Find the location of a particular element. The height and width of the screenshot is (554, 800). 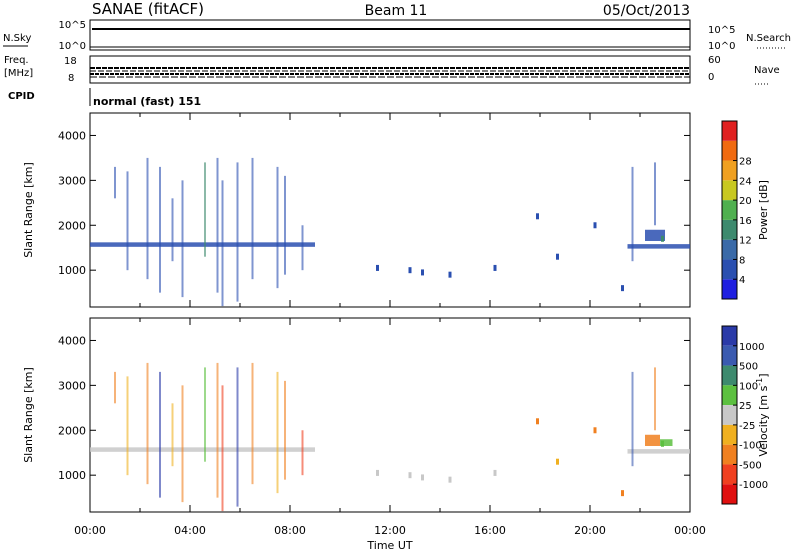

x-tick-label: 12:00 is located at coordinates (390, 530).